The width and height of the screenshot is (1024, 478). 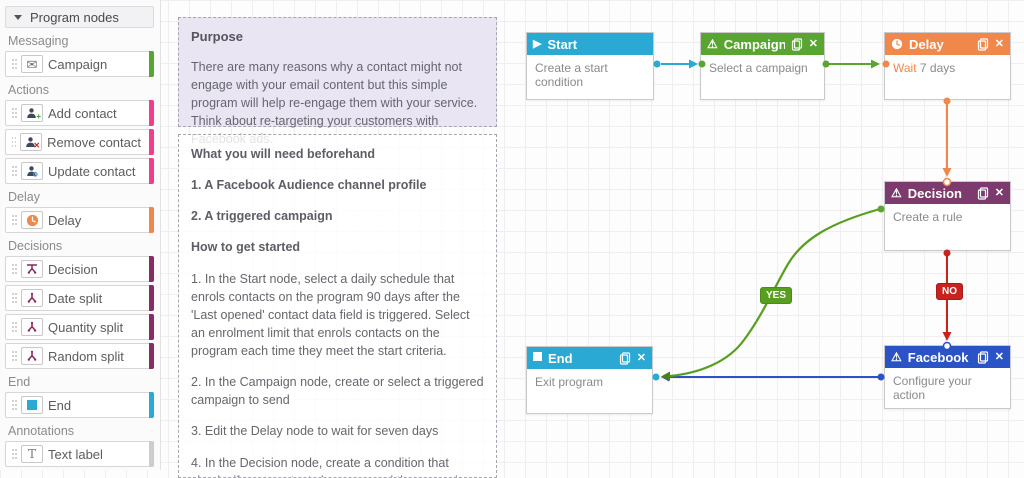 What do you see at coordinates (656, 377) in the screenshot?
I see `port-end-in` at bounding box center [656, 377].